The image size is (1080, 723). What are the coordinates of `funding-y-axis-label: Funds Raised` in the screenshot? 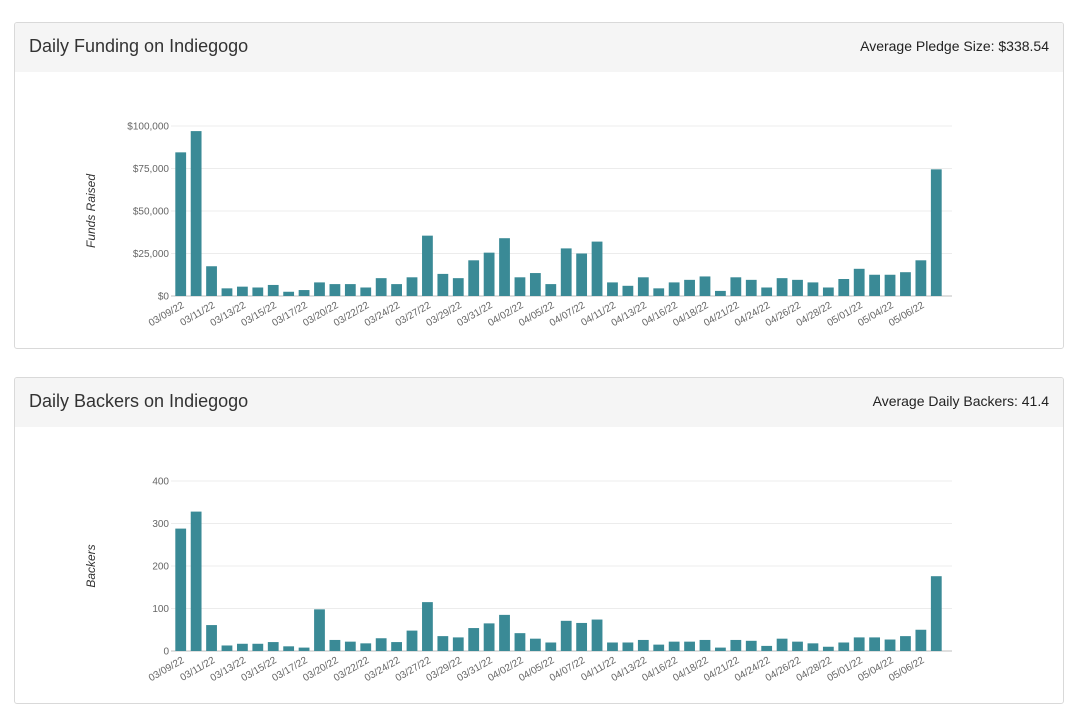 It's located at (91, 211).